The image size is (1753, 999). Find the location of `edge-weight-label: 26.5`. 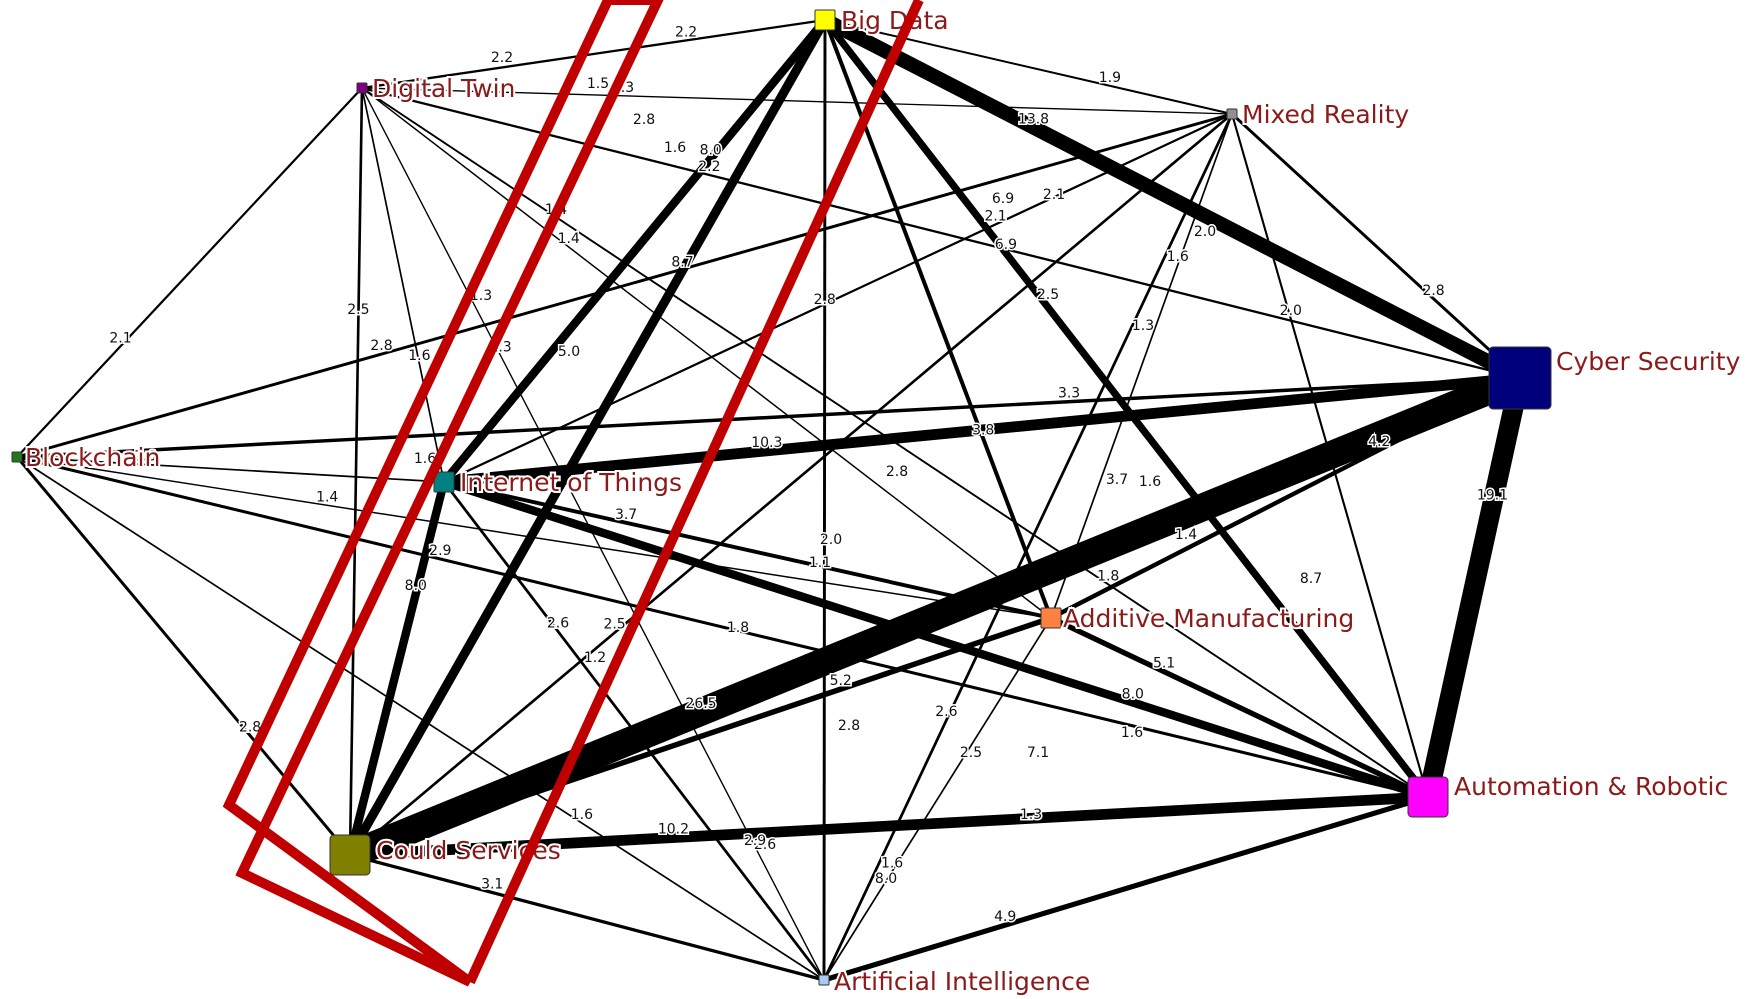

edge-weight-label: 26.5 is located at coordinates (700, 704).